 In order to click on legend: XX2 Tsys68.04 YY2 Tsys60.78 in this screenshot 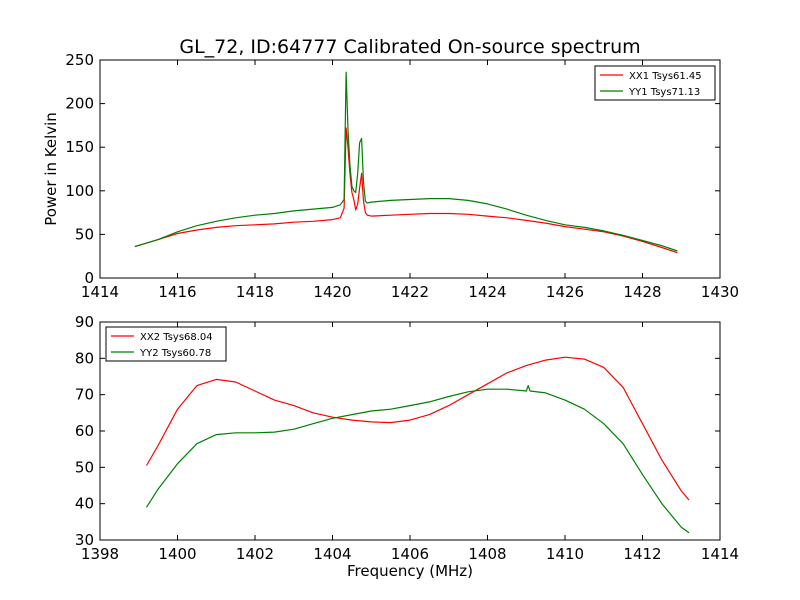, I will do `click(166, 344)`.